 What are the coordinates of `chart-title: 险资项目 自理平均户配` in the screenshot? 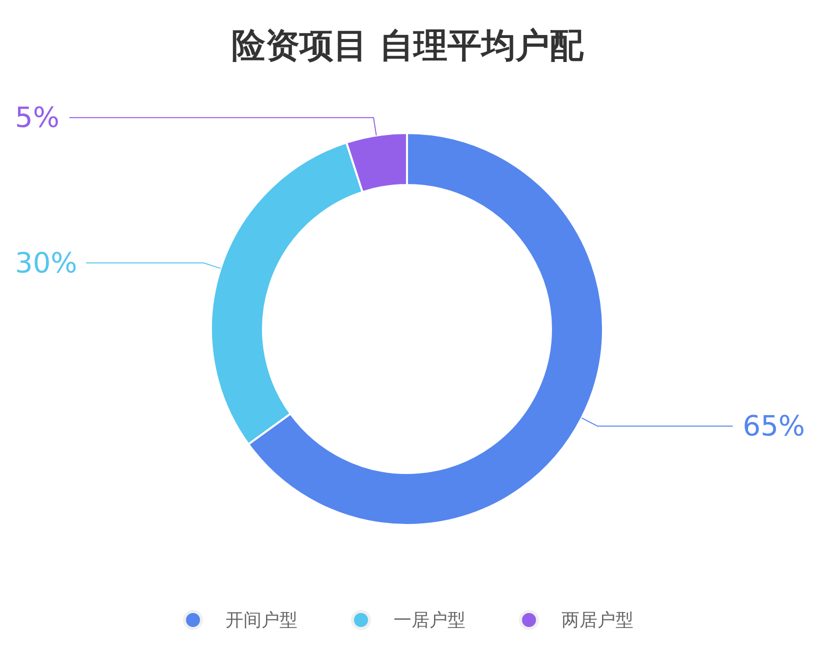 It's located at (407, 46).